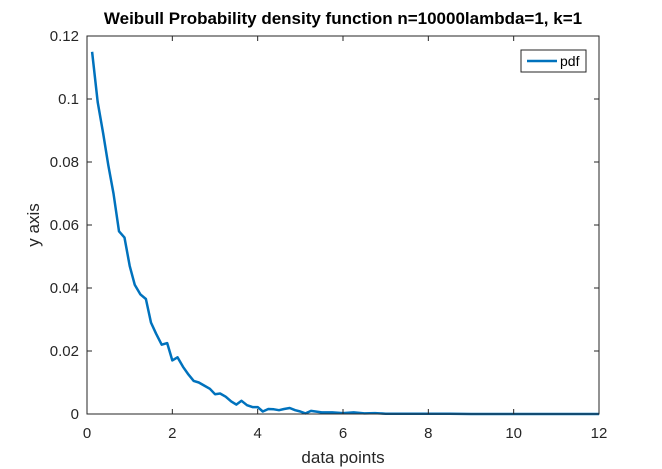  What do you see at coordinates (64, 36) in the screenshot?
I see `y-tick-label: 0.12` at bounding box center [64, 36].